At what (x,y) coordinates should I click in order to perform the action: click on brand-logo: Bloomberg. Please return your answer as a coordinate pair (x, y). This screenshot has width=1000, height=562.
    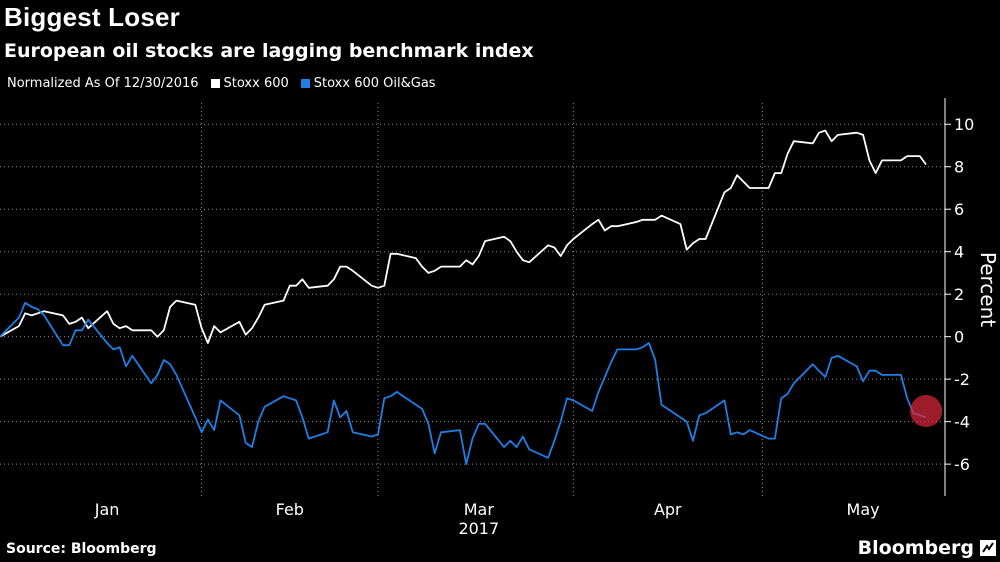
    Looking at the image, I should click on (915, 548).